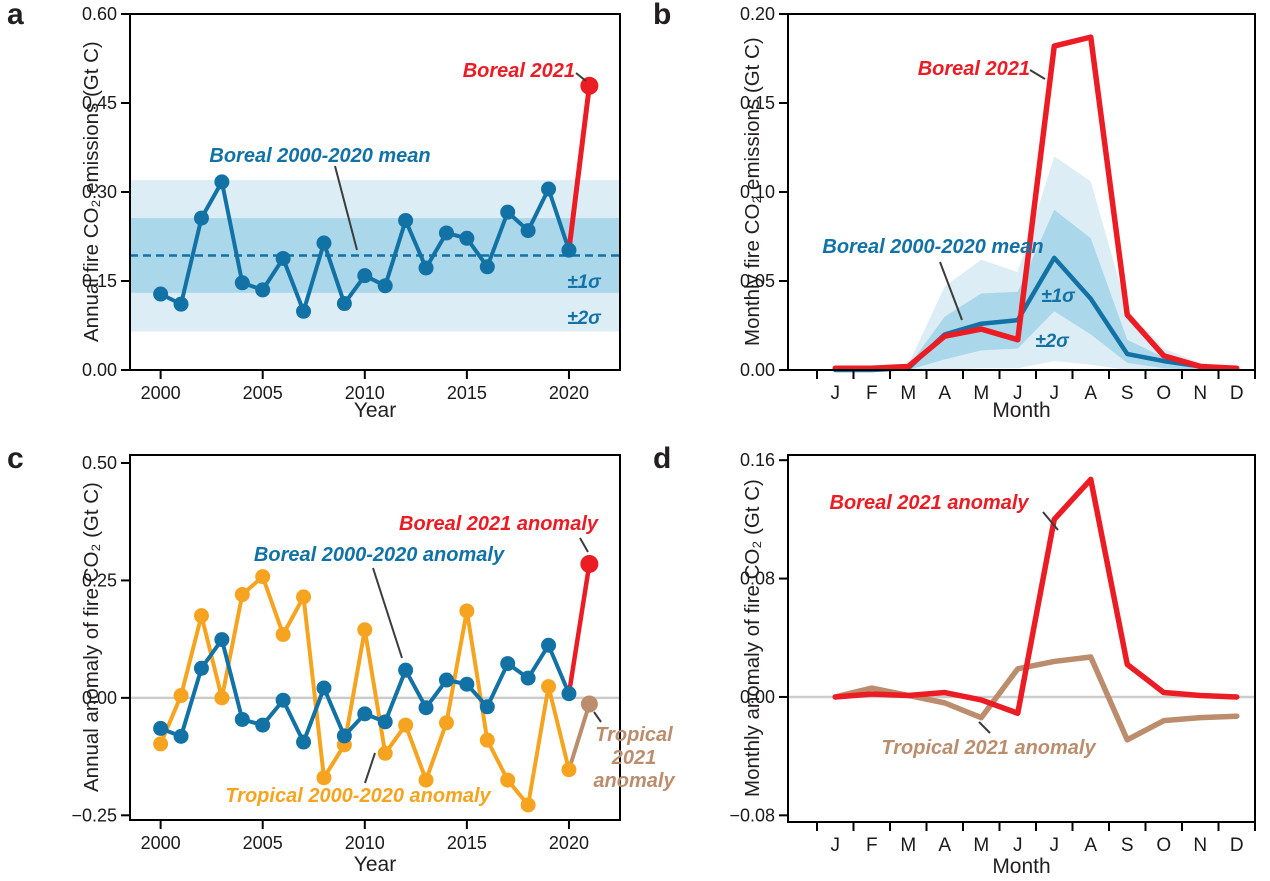 This screenshot has width=1270, height=881. I want to click on y-tick-label: 0.05, so click(757, 281).